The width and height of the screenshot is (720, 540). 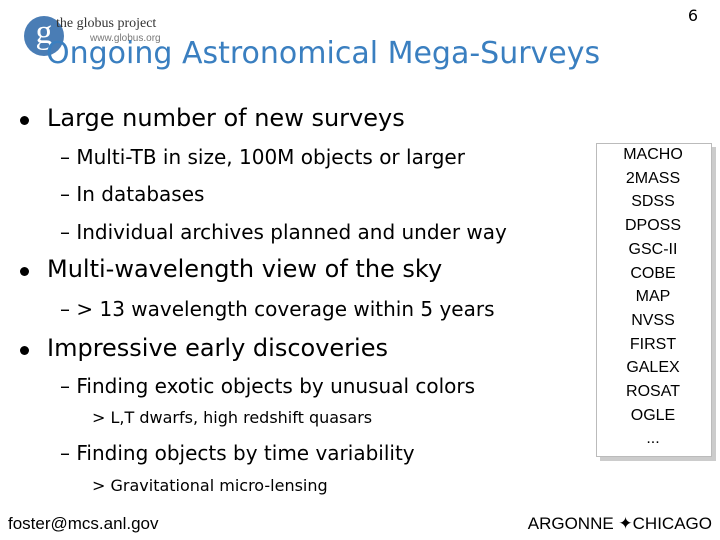 What do you see at coordinates (226, 118) in the screenshot?
I see `bullet-text: Large number of new surveys` at bounding box center [226, 118].